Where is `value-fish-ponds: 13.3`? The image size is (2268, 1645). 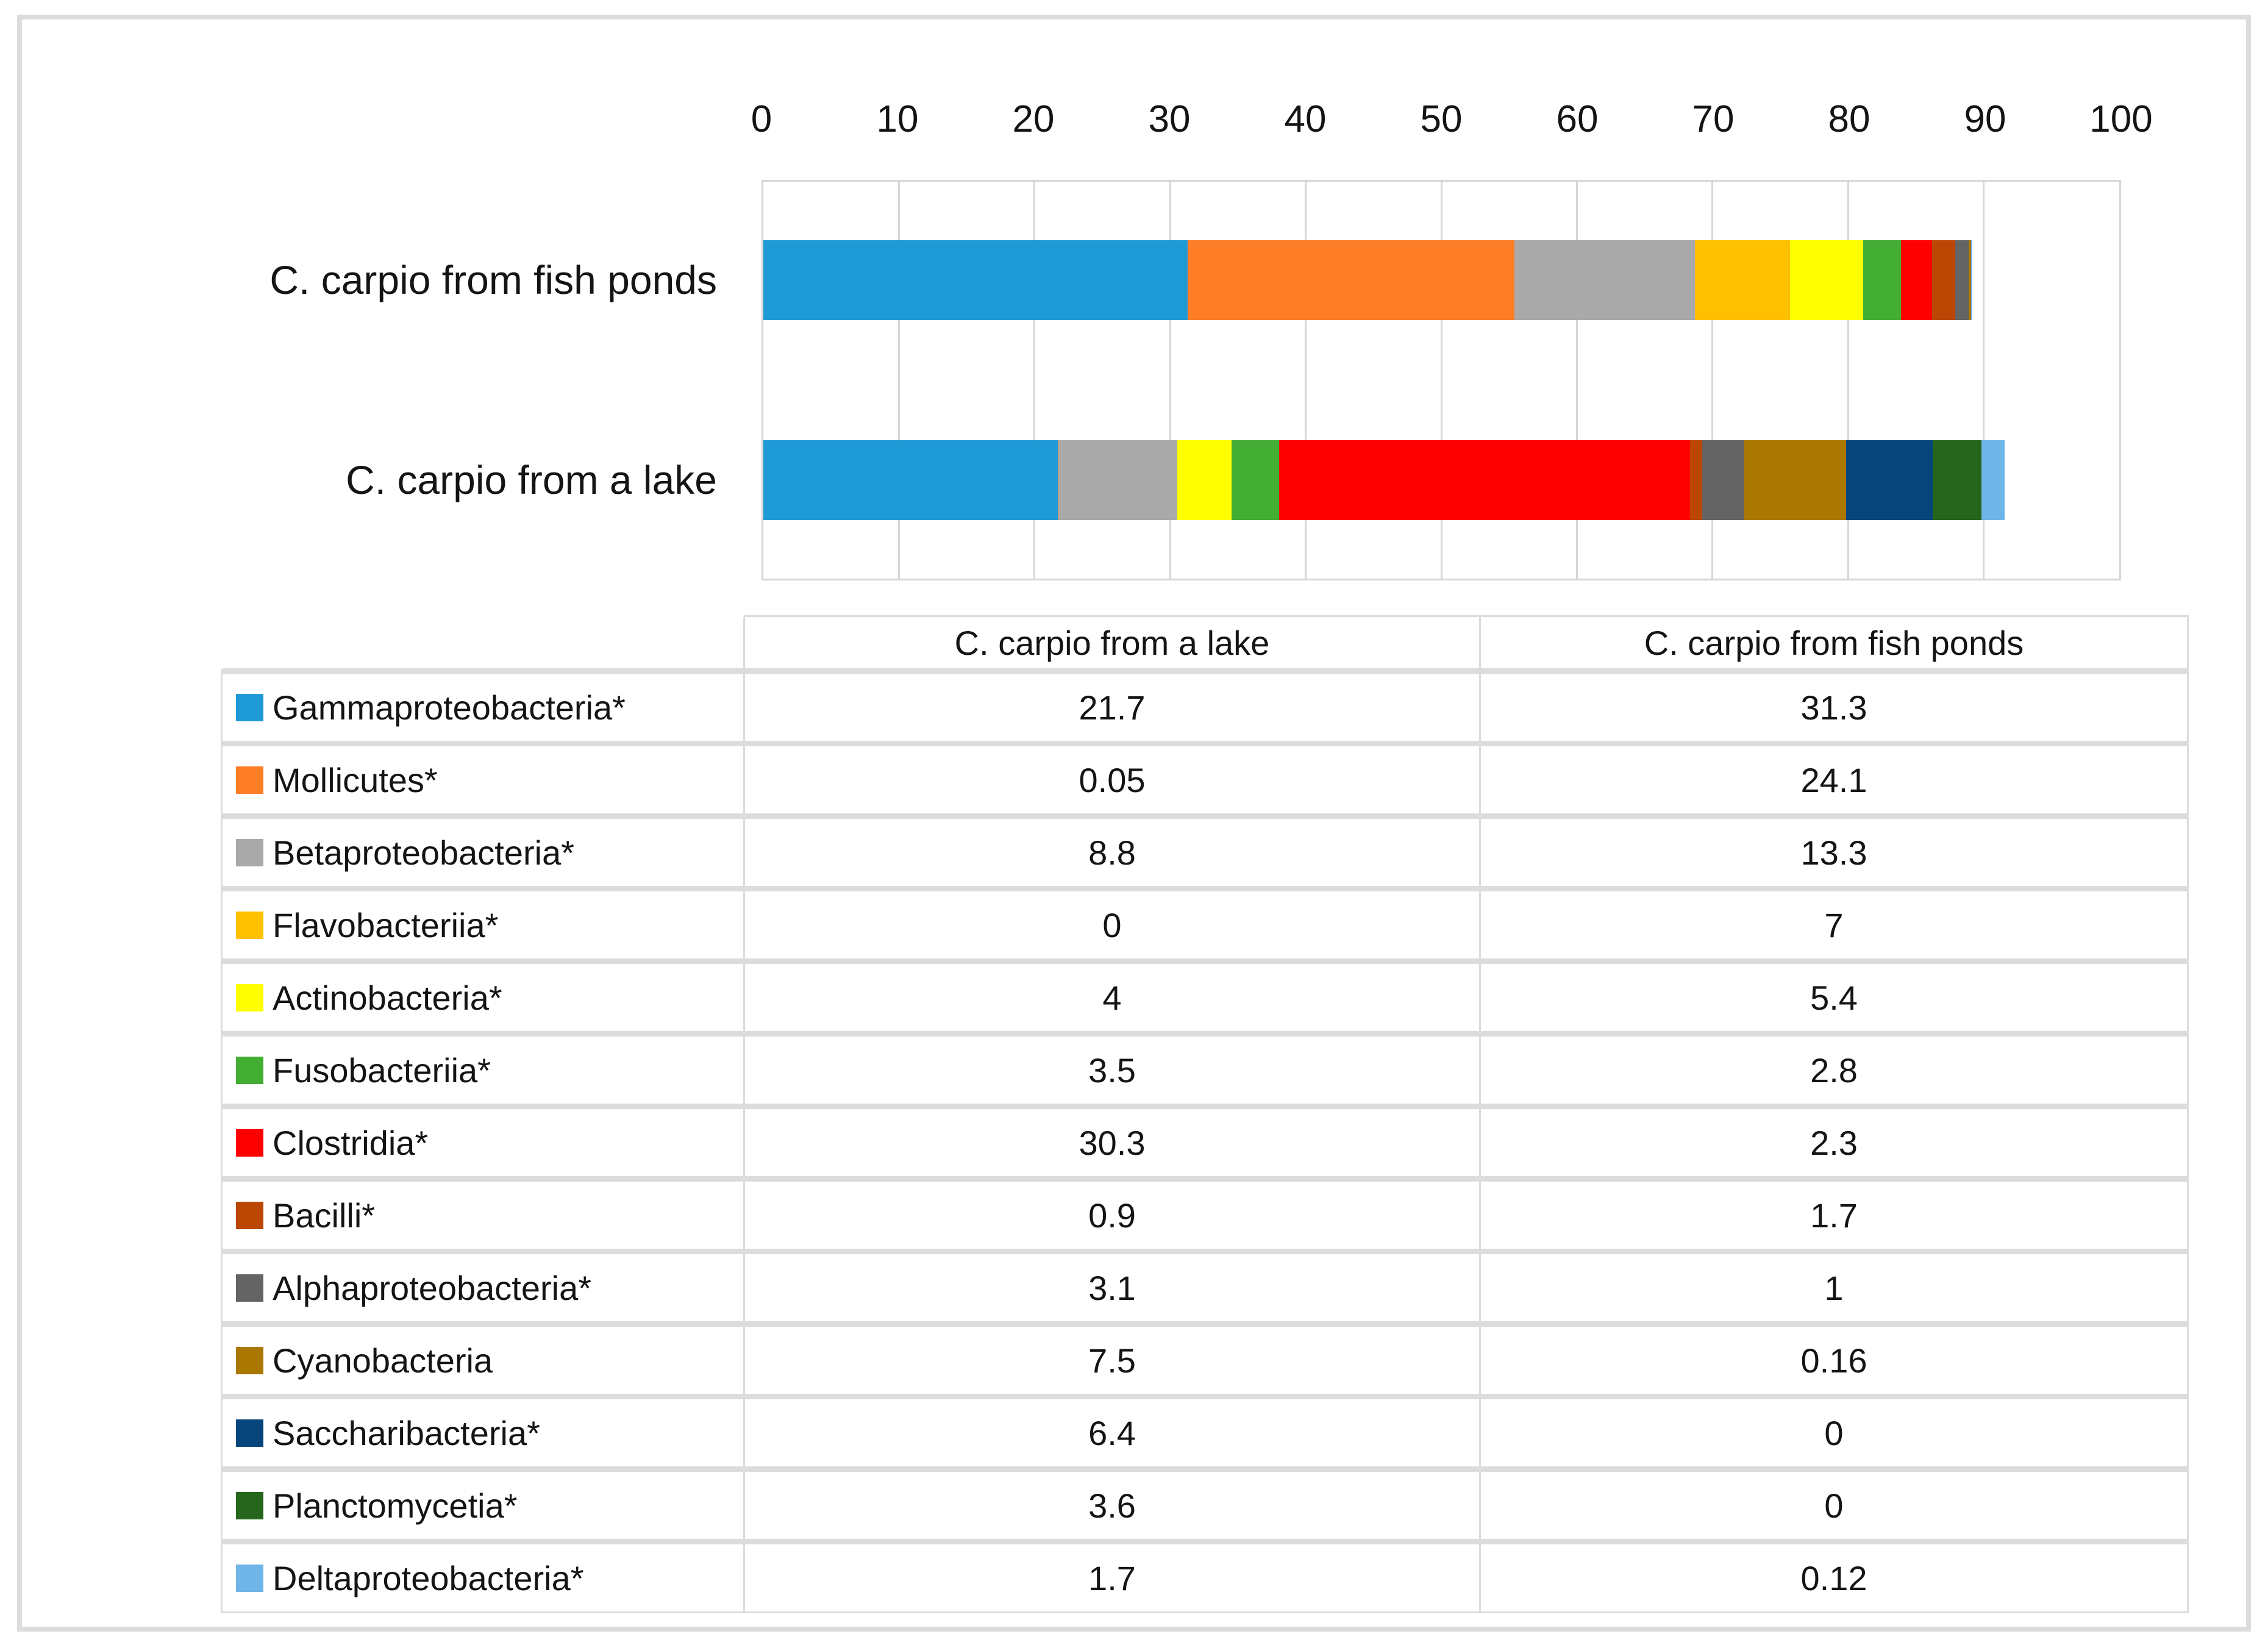 value-fish-ponds: 13.3 is located at coordinates (1834, 852).